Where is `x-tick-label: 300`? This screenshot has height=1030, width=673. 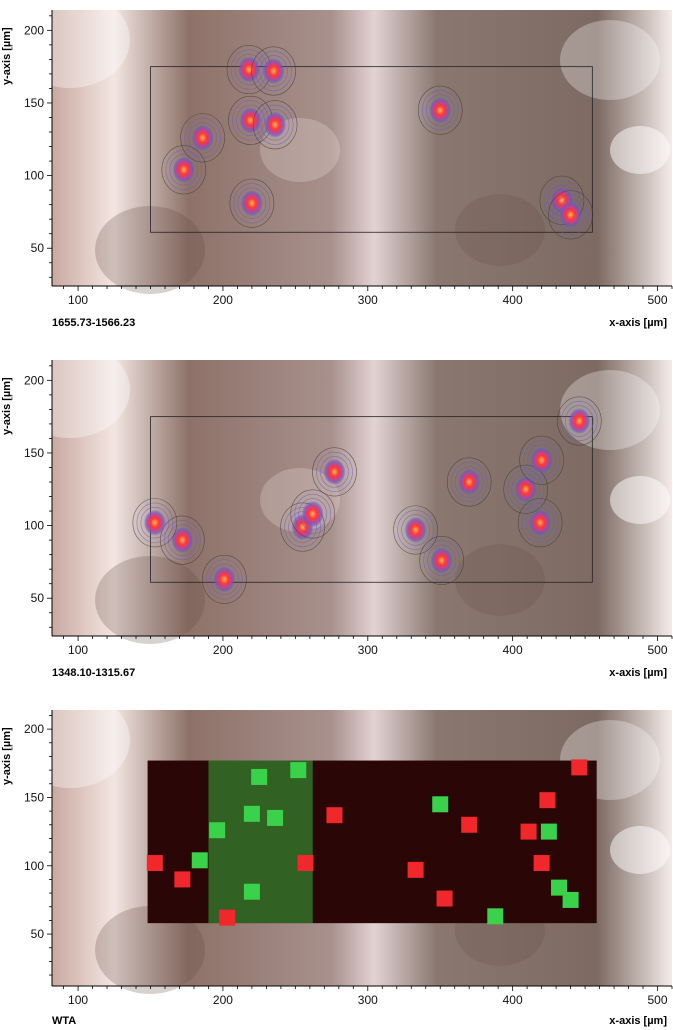
x-tick-label: 300 is located at coordinates (368, 650).